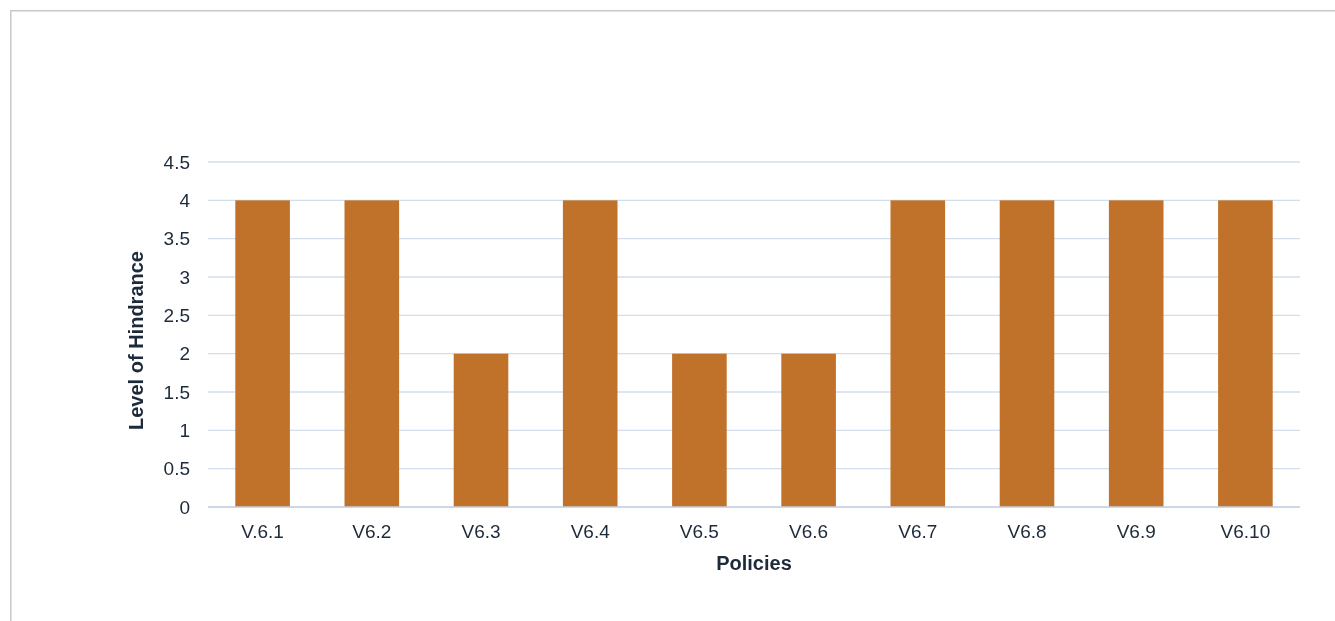 The image size is (1335, 621). I want to click on y-tick-label: 2.5, so click(176, 315).